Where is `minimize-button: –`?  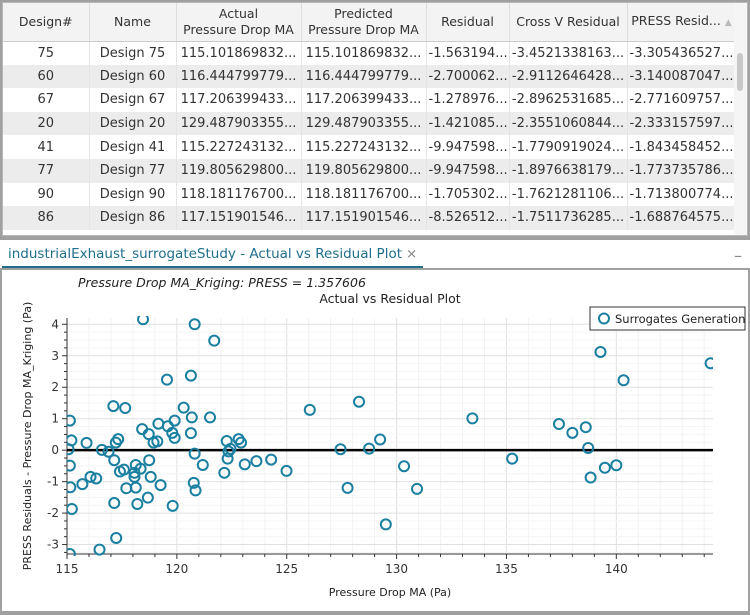
minimize-button: – is located at coordinates (738, 255).